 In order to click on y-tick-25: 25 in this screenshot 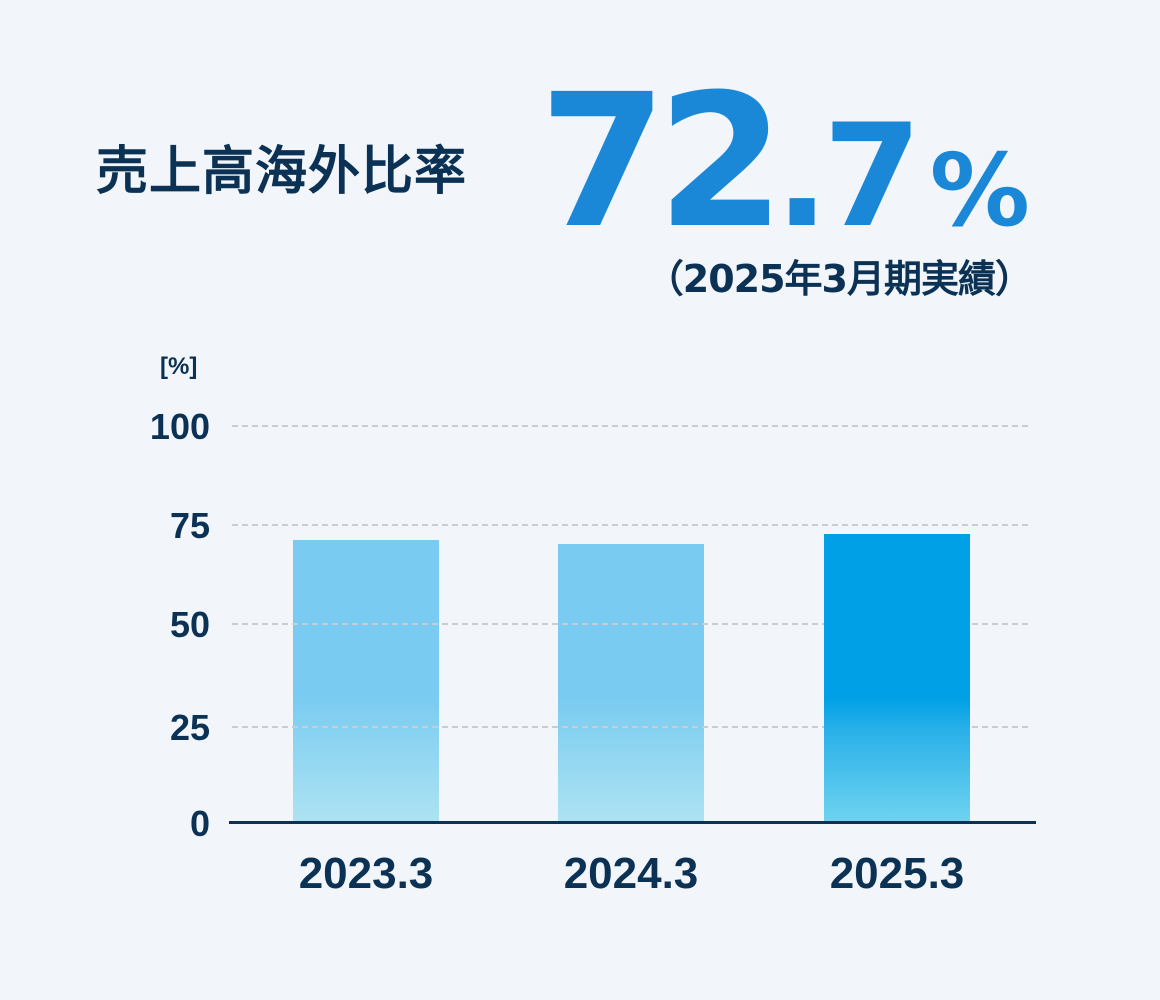, I will do `click(189, 727)`.